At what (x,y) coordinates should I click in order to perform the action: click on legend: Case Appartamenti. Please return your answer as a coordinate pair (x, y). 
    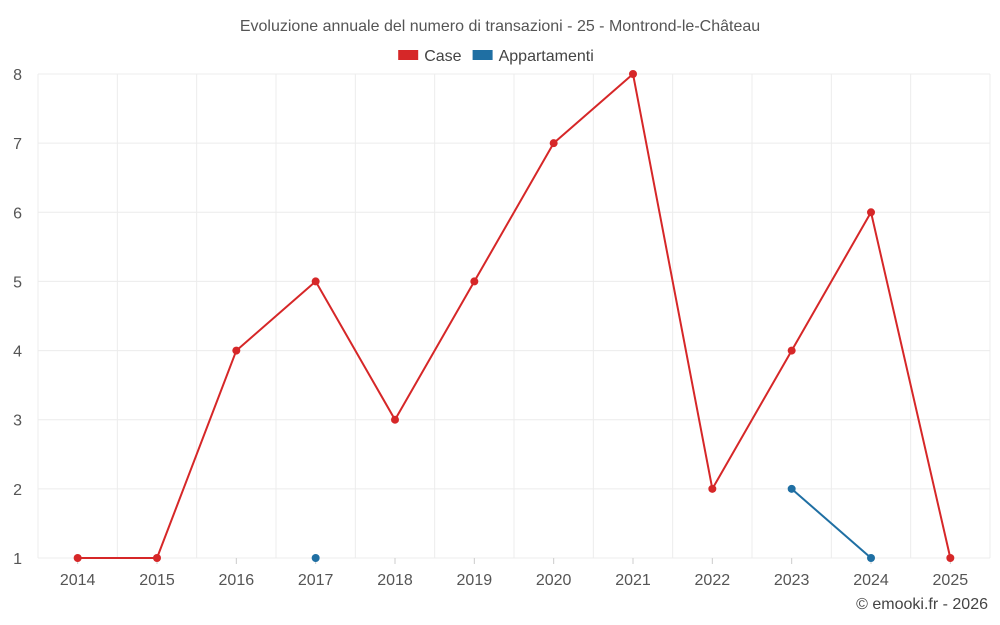
    Looking at the image, I should click on (496, 56).